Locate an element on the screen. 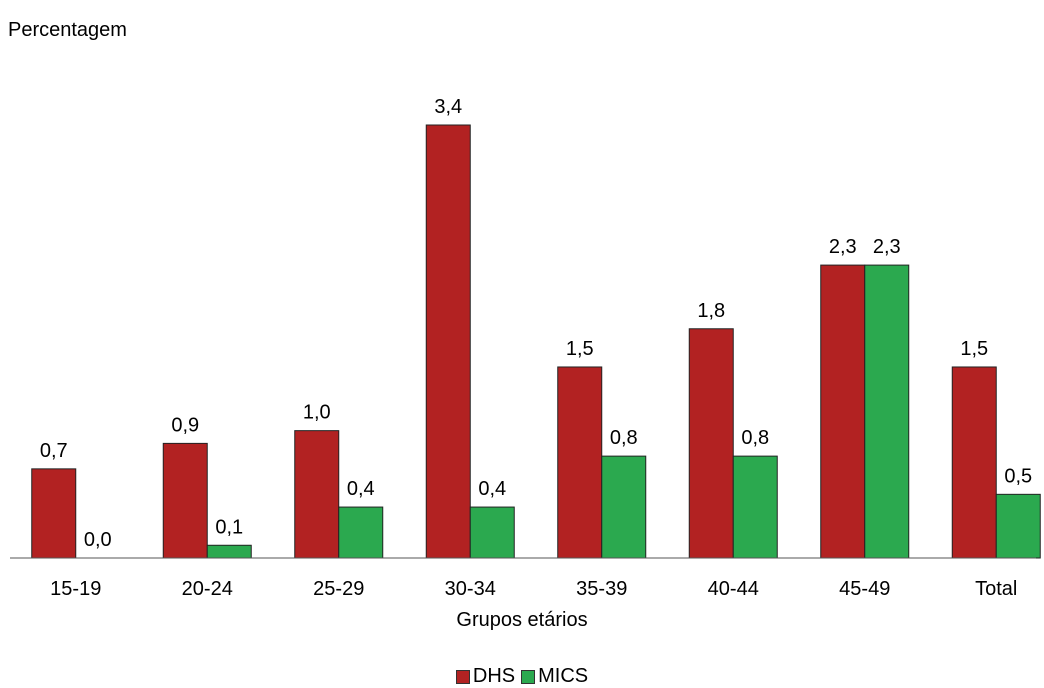  data-label-dhs-15-19: 0,7 is located at coordinates (54, 451).